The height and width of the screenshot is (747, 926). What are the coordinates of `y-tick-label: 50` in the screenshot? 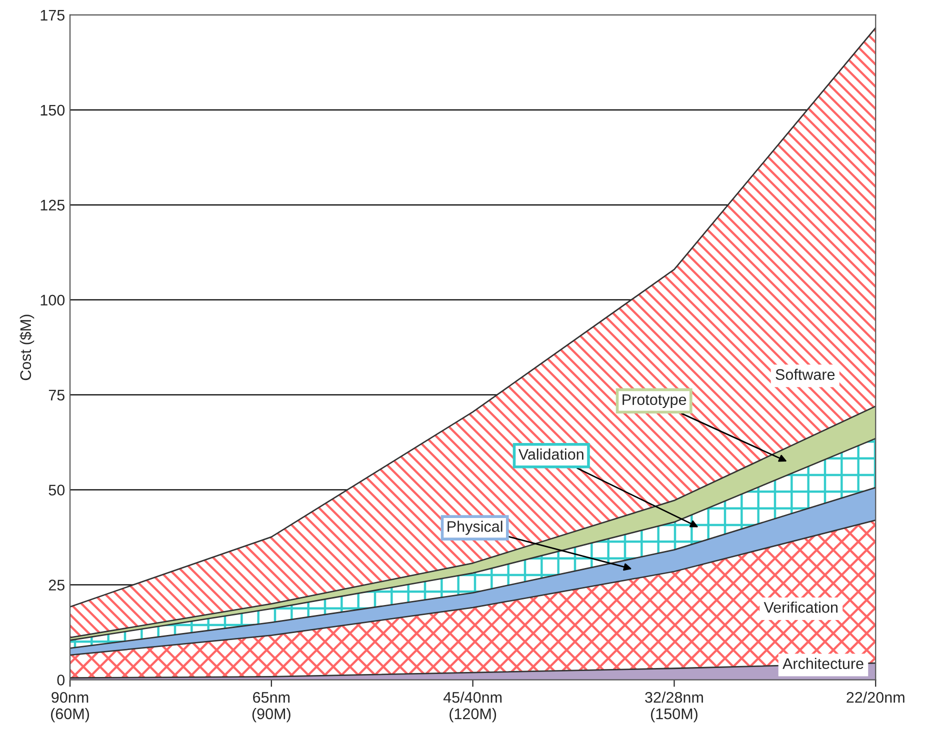 It's located at (56, 490).